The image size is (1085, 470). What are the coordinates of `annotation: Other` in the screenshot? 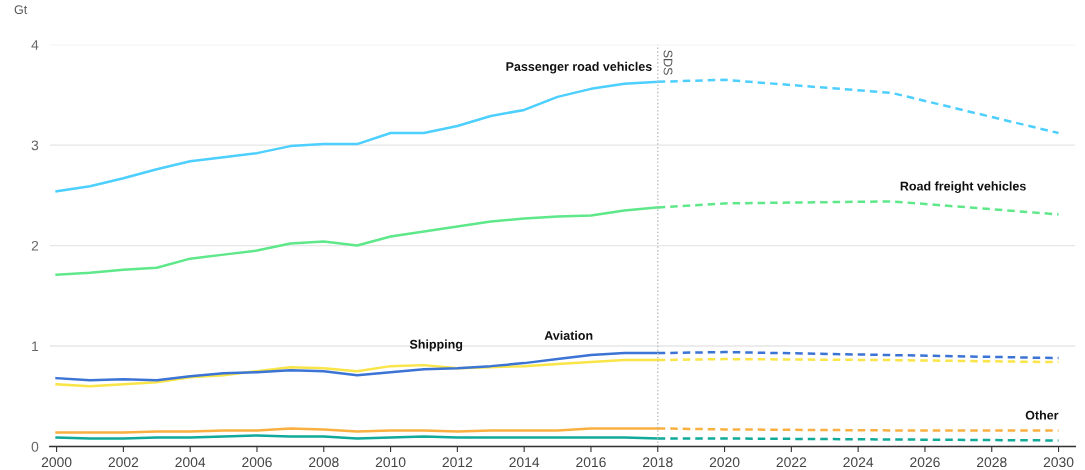 It's located at (1042, 415).